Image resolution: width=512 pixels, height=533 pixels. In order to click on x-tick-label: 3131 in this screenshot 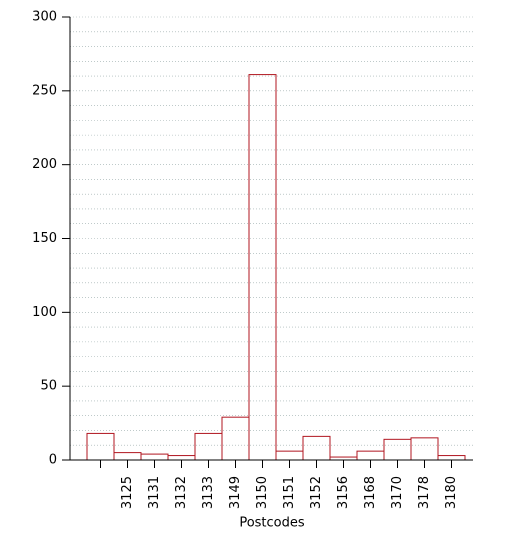, I will do `click(154, 492)`.